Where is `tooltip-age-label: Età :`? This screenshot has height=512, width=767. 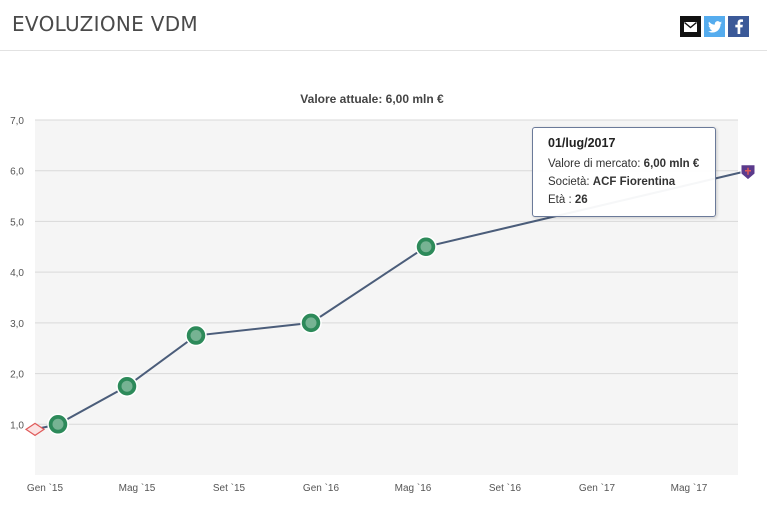
tooltip-age-label: Età : is located at coordinates (560, 200).